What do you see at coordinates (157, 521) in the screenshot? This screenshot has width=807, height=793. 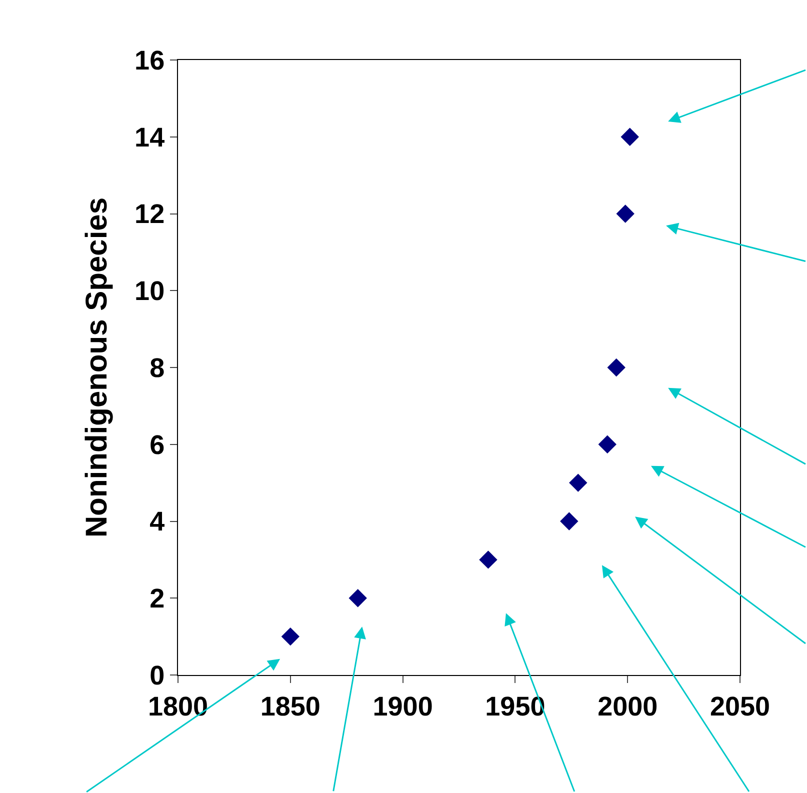 I see `y-tick-label: 4` at bounding box center [157, 521].